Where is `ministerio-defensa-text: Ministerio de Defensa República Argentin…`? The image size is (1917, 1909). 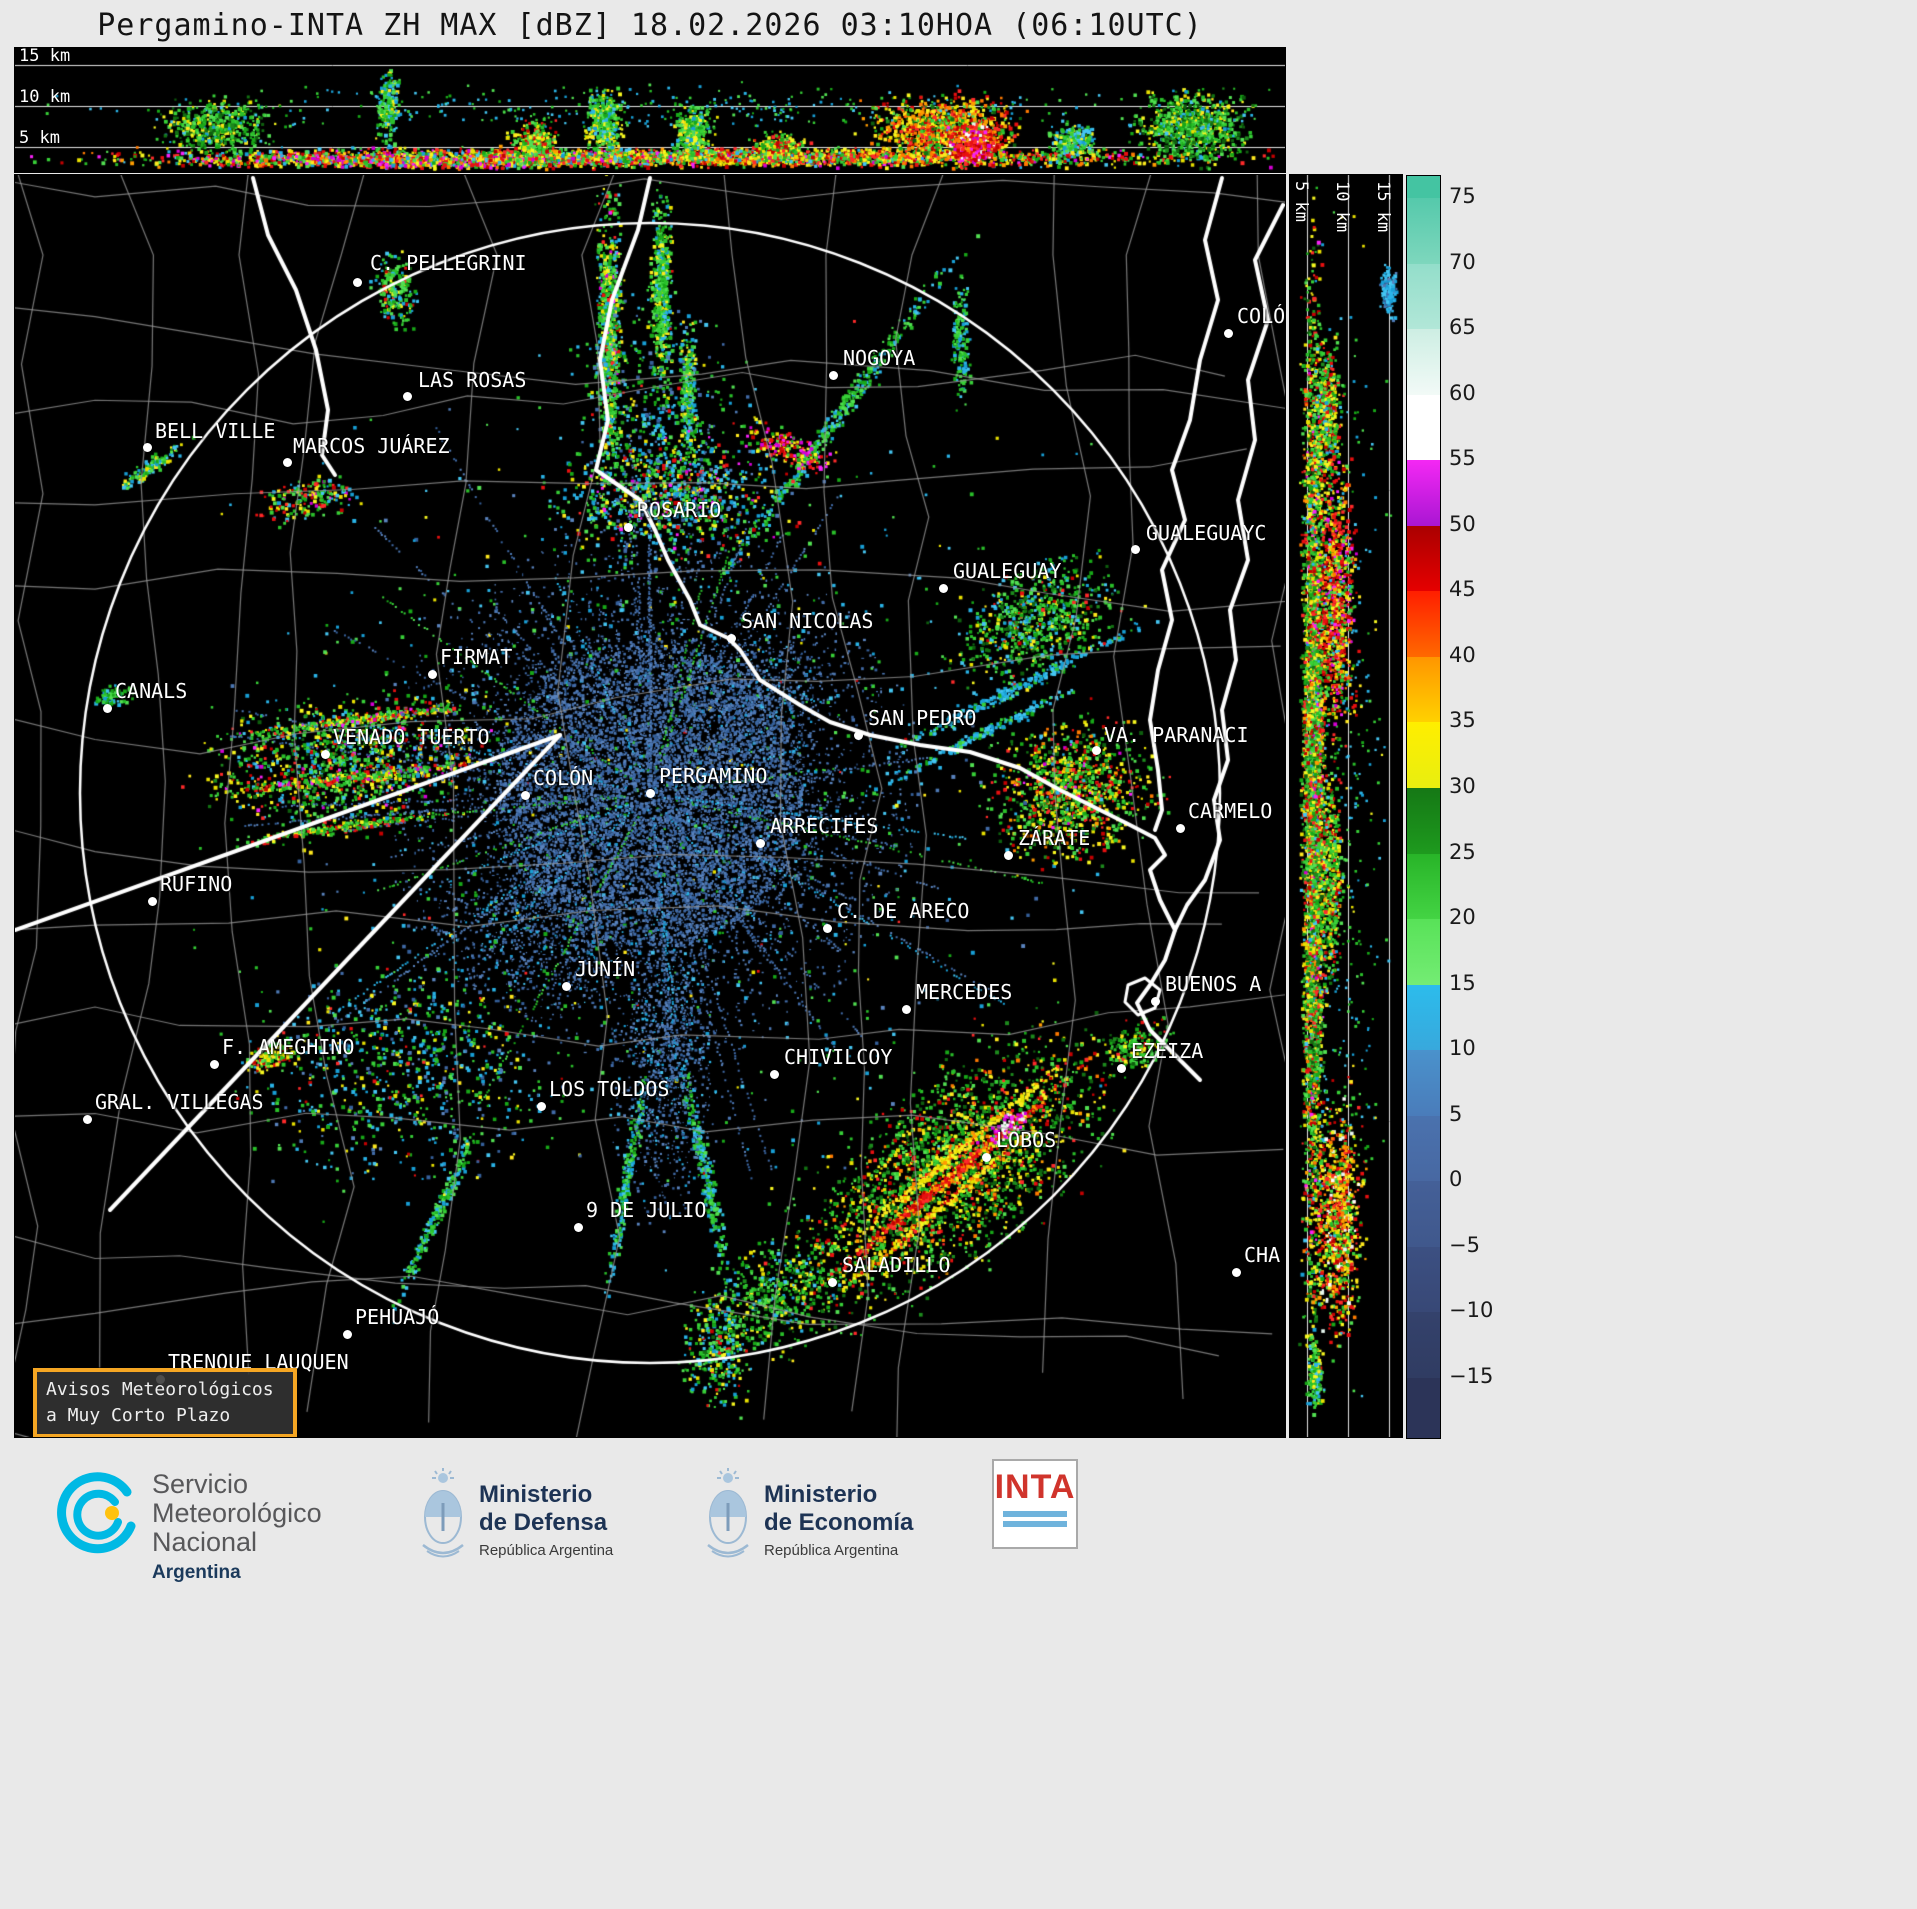
ministerio-defensa-text: Ministerio de Defensa República Argentin… is located at coordinates (546, 1520).